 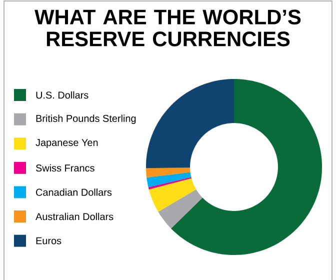 What do you see at coordinates (74, 192) in the screenshot?
I see `legend-label: Canadian Dollars` at bounding box center [74, 192].